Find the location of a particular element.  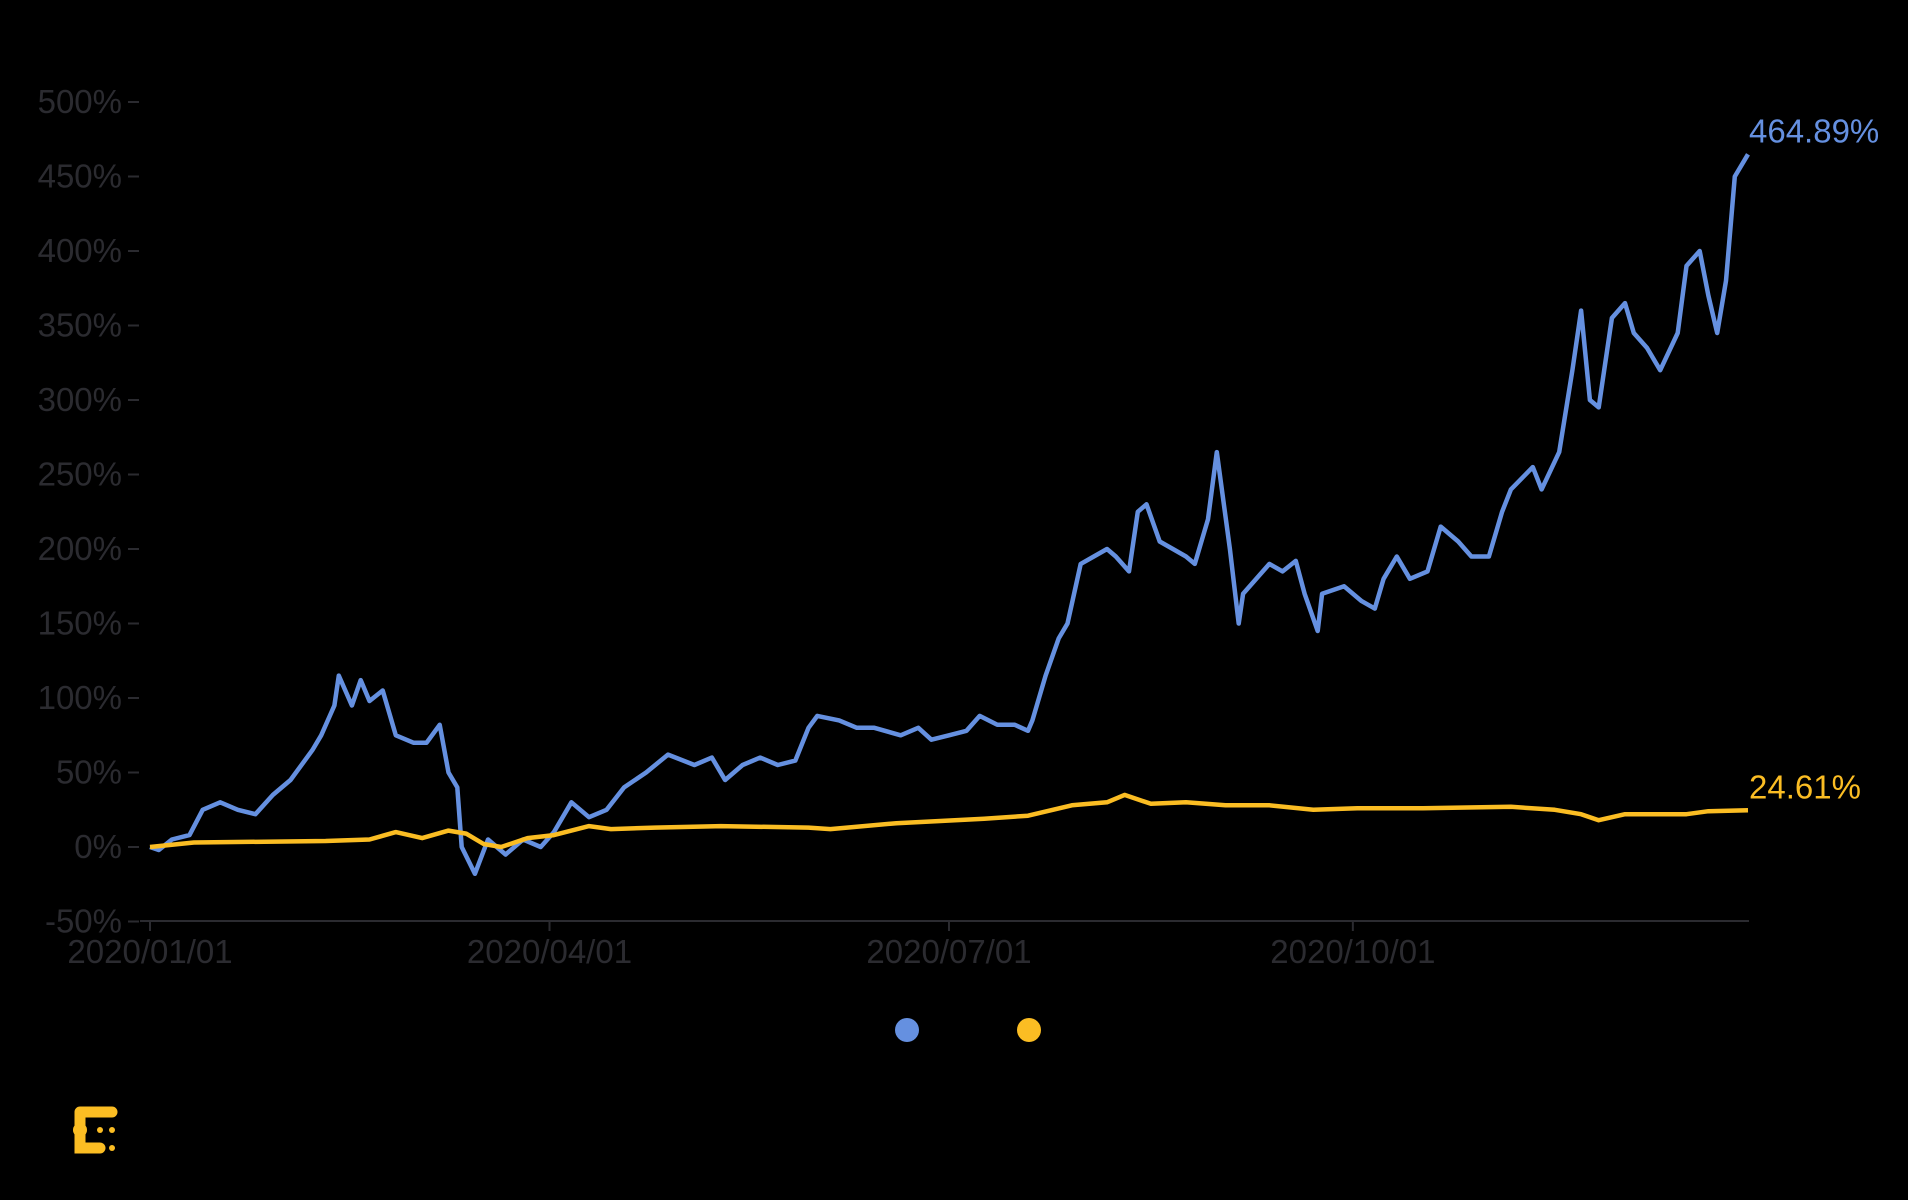

x-tick-label: 2020/10/01 is located at coordinates (1352, 951).